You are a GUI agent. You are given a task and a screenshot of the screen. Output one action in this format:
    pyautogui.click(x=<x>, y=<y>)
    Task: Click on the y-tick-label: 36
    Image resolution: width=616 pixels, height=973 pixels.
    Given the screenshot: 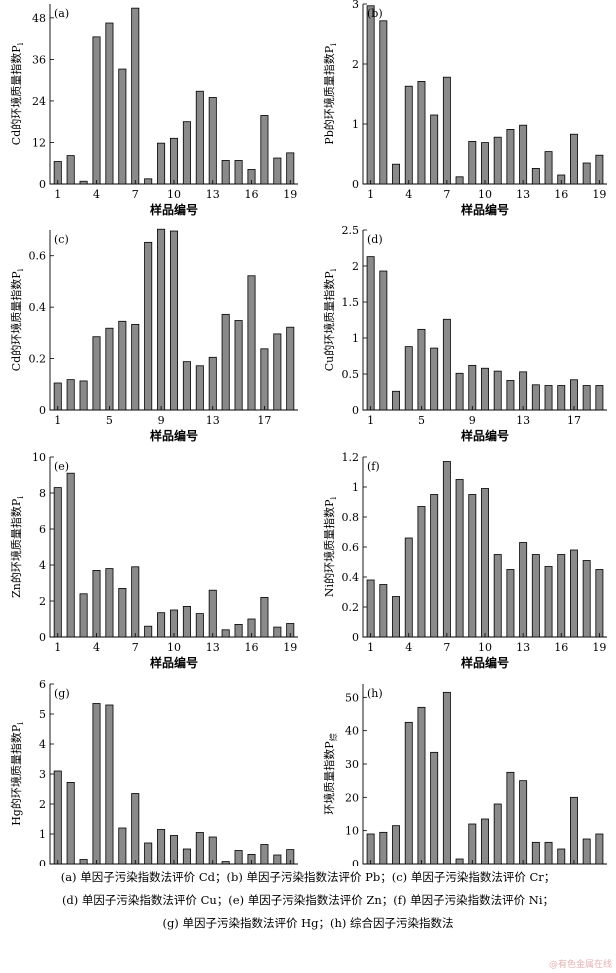 What is the action you would take?
    pyautogui.click(x=39, y=59)
    